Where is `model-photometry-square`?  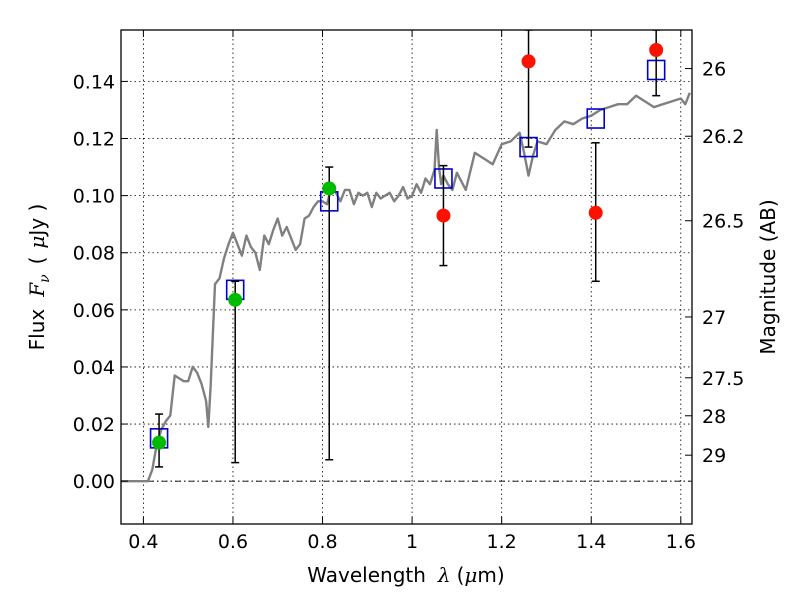
model-photometry-square is located at coordinates (596, 118).